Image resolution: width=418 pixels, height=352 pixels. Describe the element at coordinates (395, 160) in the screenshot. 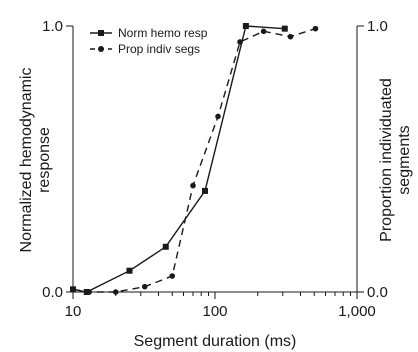

I see `y-axis-label-right: Proportion individuatedsegments` at that location.